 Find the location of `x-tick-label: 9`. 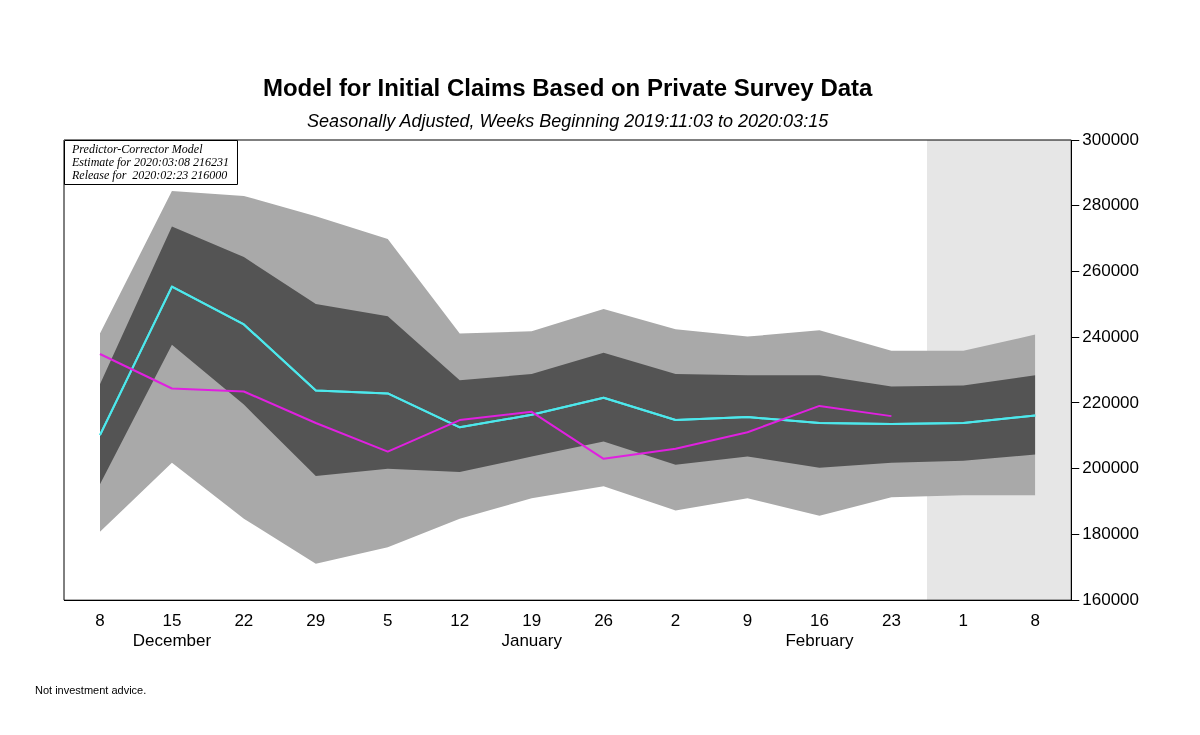

x-tick-label: 9 is located at coordinates (747, 621).